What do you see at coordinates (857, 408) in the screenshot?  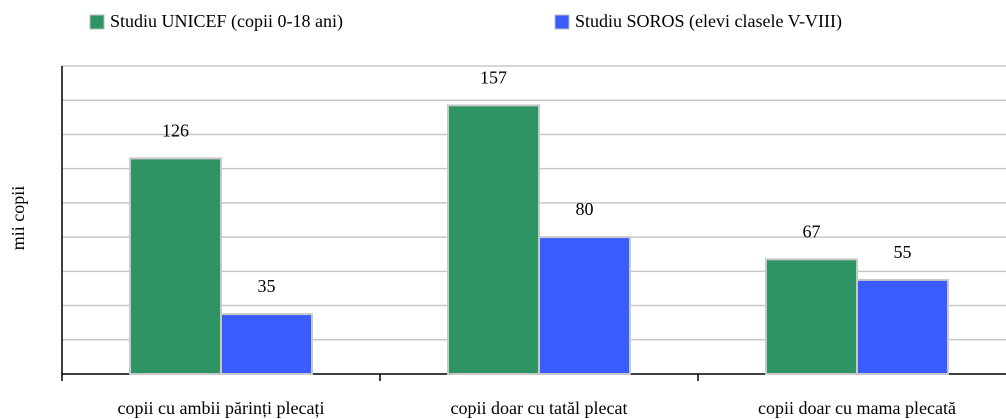 I see `x-tick-label: copii doar cu mama plecată` at bounding box center [857, 408].